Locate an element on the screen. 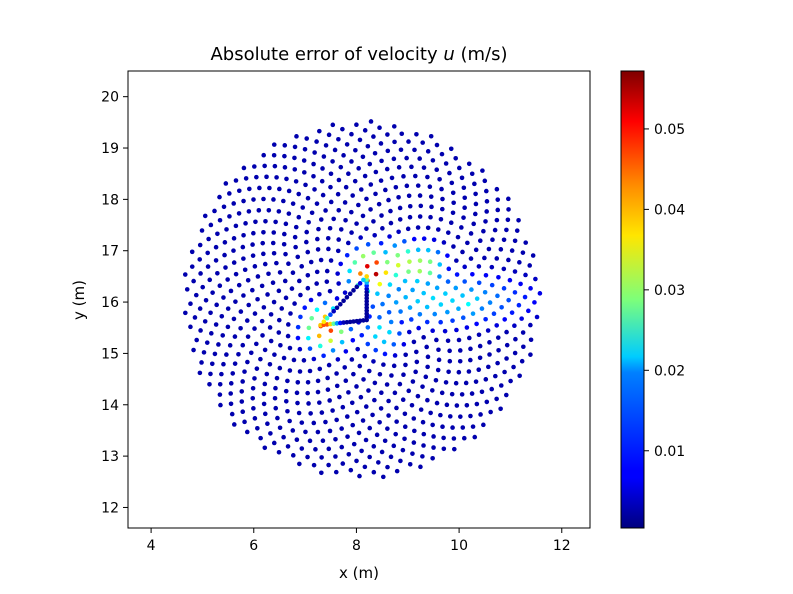 The width and height of the screenshot is (793, 594). y-tick-label: 19 is located at coordinates (110, 149).